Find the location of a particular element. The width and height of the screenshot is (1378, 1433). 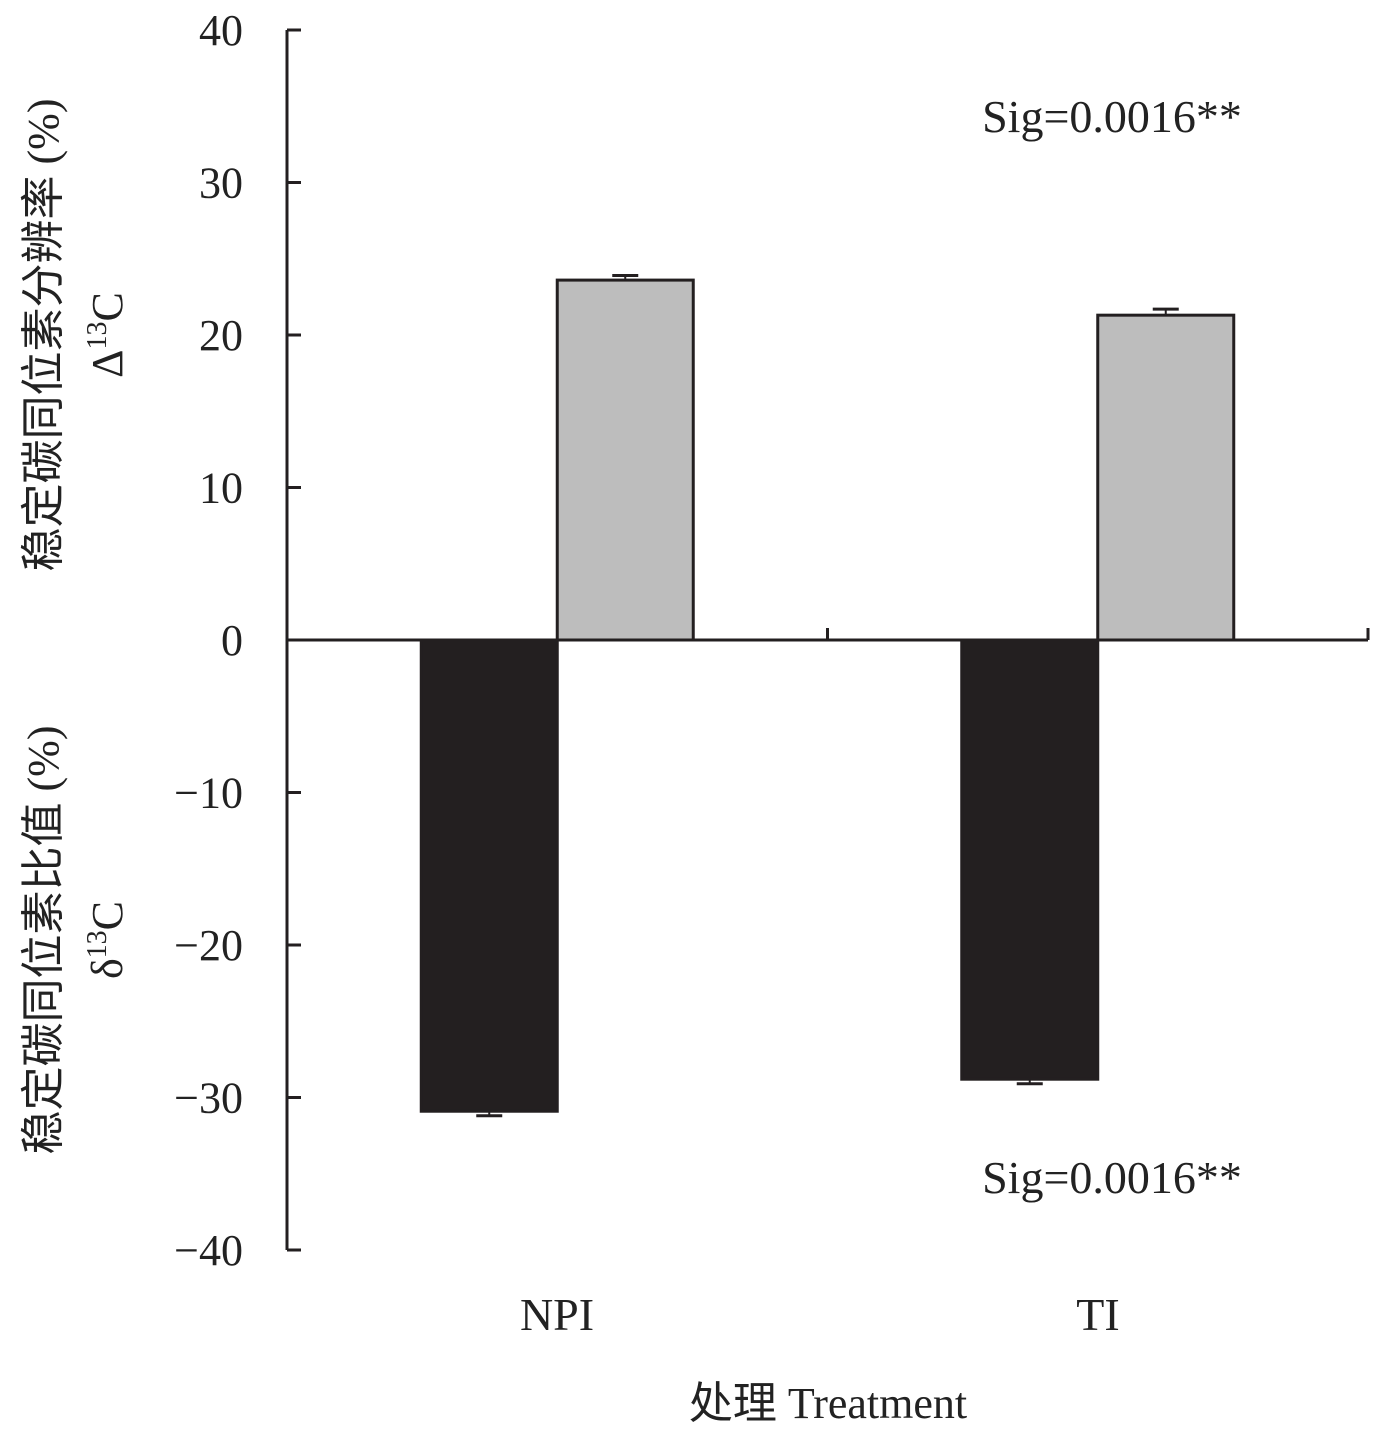

y-tick-label-0: 40 is located at coordinates (221, 30).